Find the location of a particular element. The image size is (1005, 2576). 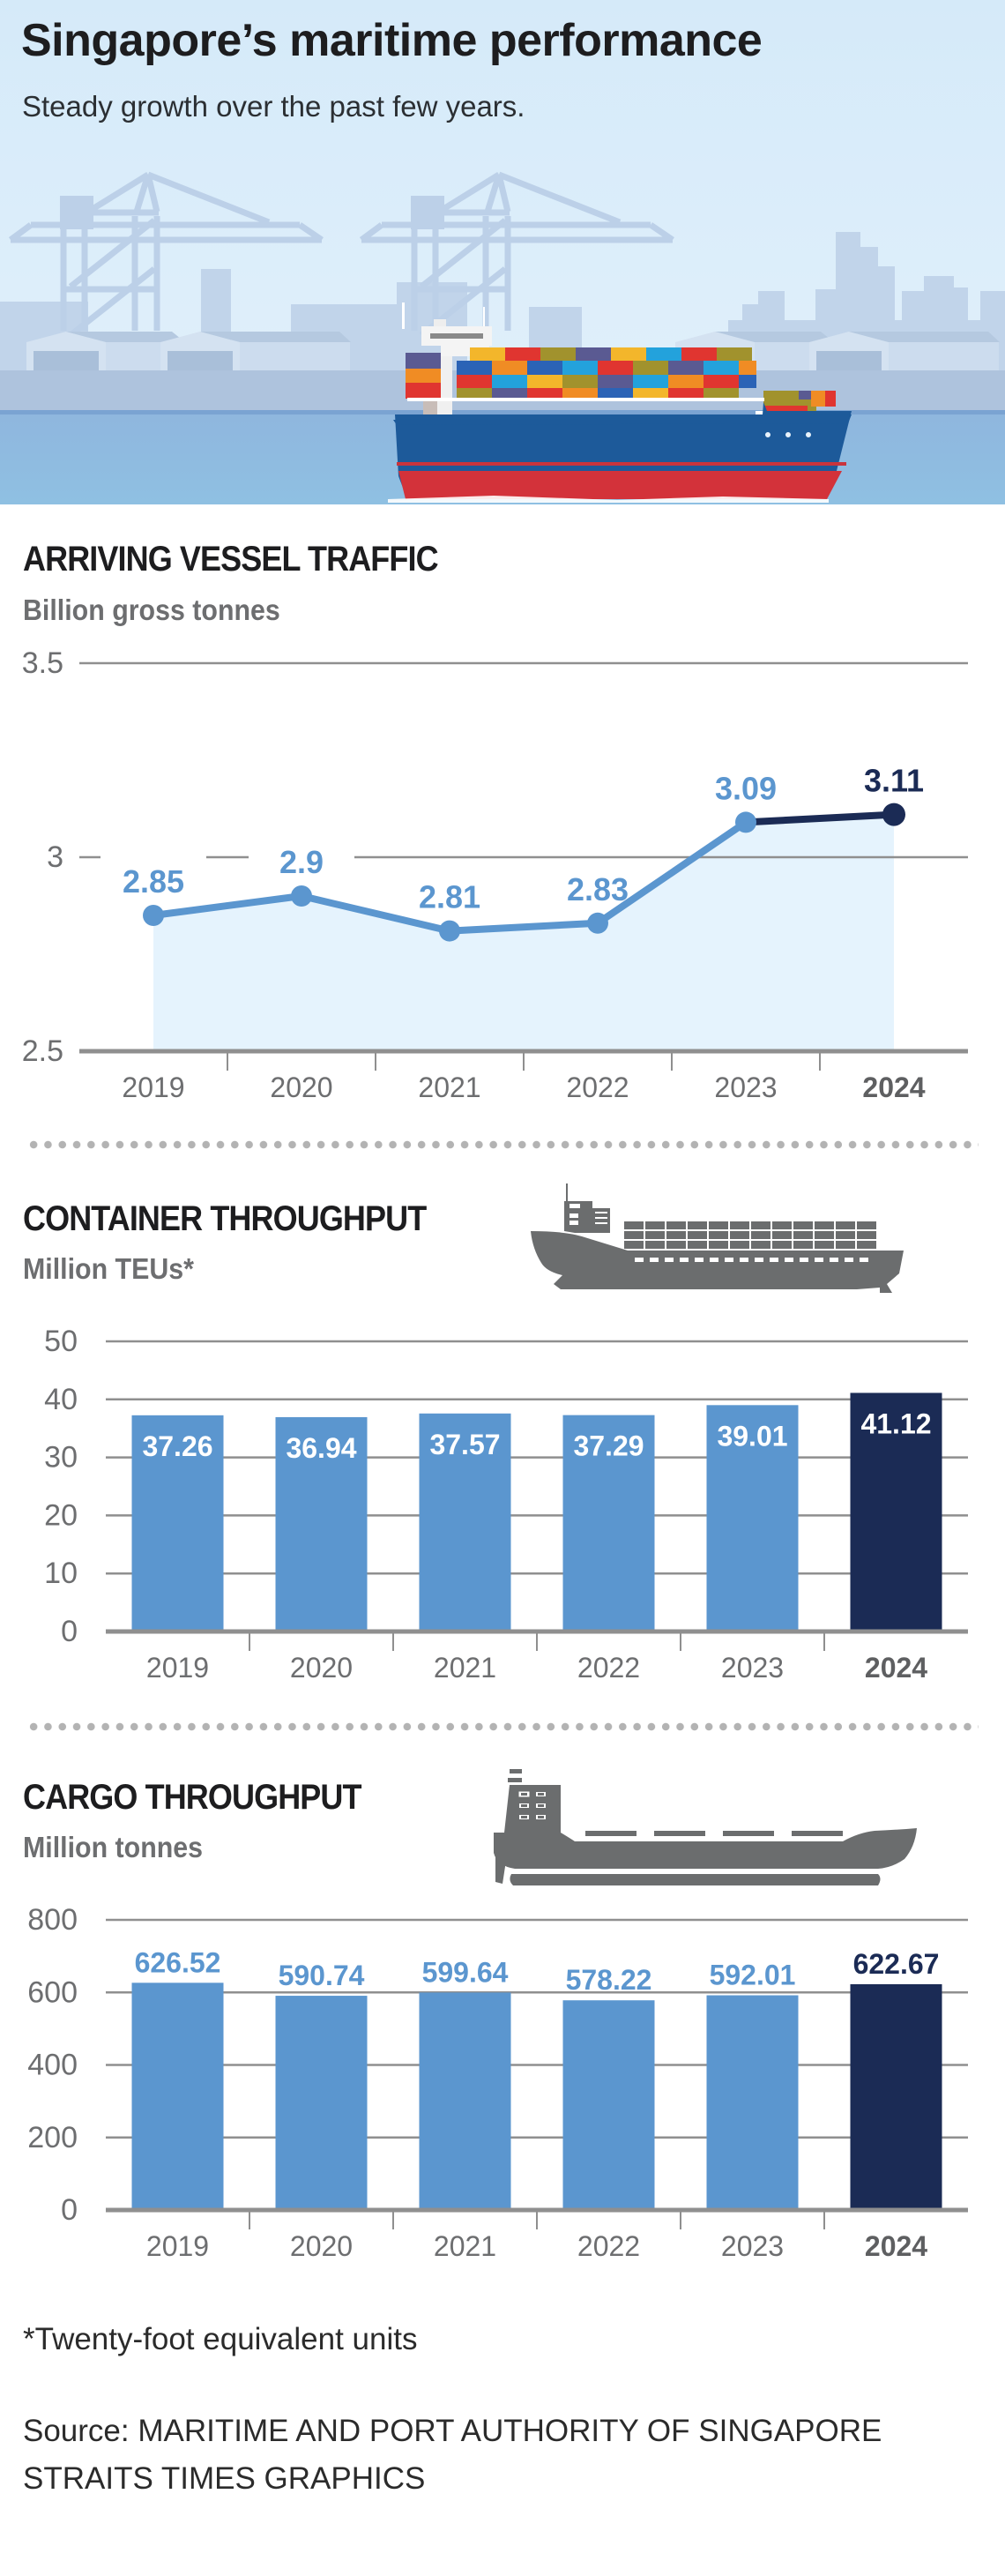

crane-right is located at coordinates (516, 254).